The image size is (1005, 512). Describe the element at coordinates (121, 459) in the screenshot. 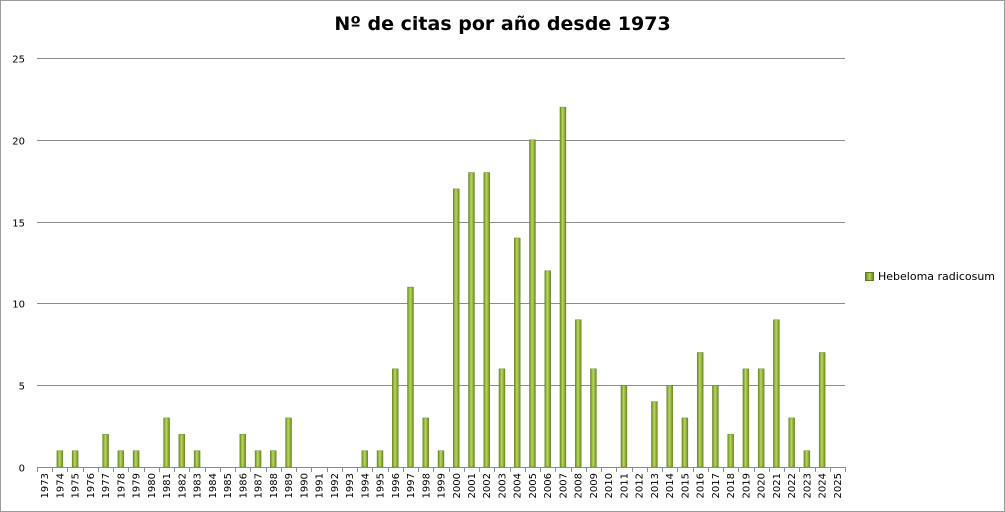

I see `bar-1978` at that location.